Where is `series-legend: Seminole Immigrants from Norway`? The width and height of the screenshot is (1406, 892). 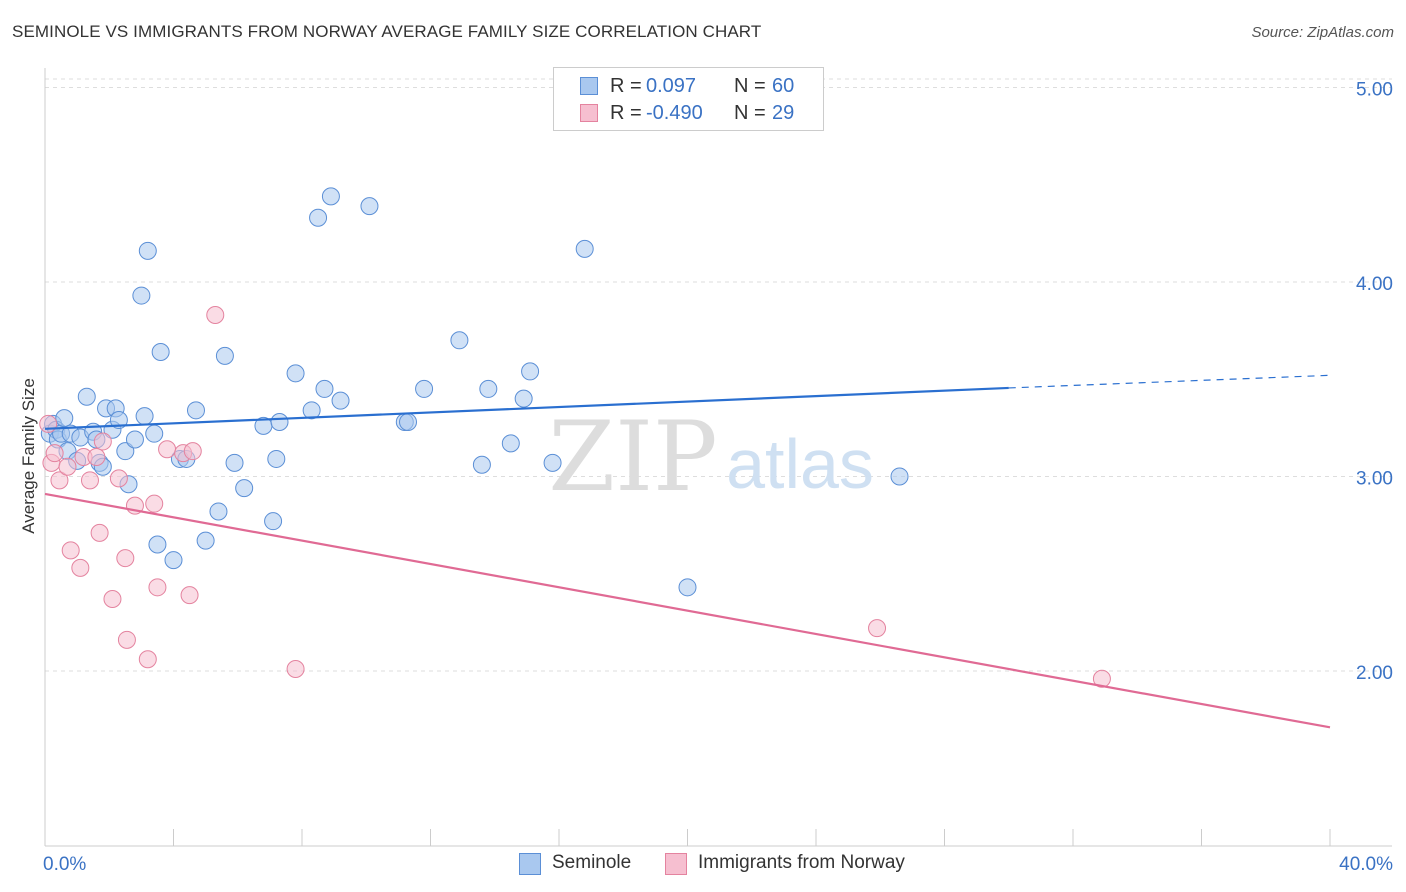
series-legend: Seminole Immigrants from Norway is located at coordinates (703, 865).